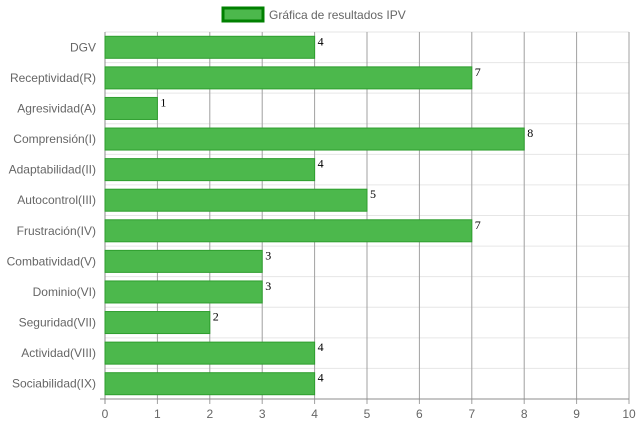 This screenshot has width=639, height=427. What do you see at coordinates (471, 414) in the screenshot?
I see `x-tick-label: 7` at bounding box center [471, 414].